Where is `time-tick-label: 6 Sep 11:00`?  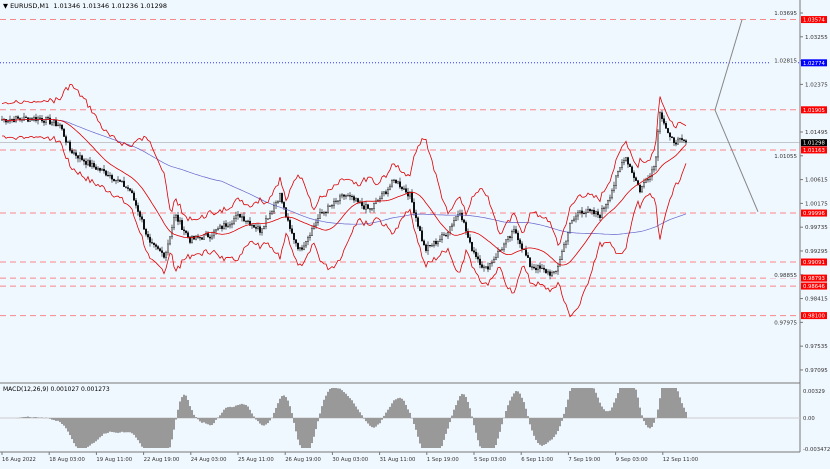 time-tick-label: 6 Sep 11:00 is located at coordinates (537, 460).